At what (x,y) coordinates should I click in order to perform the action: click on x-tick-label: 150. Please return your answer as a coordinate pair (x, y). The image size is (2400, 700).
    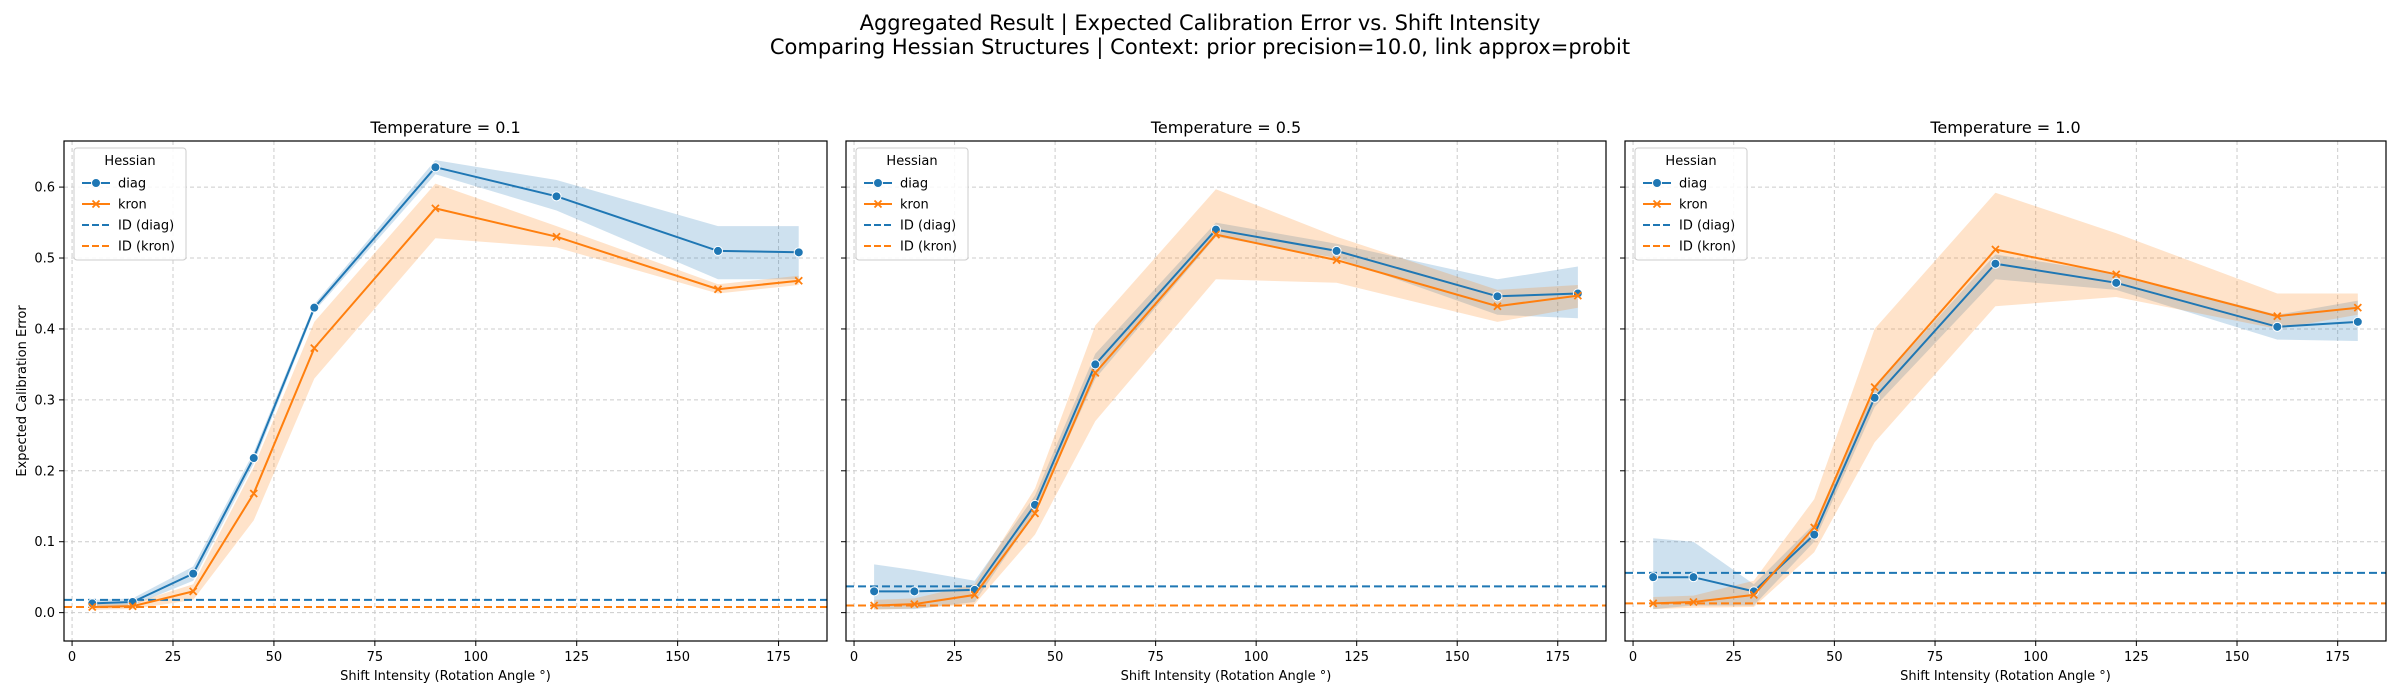
    Looking at the image, I should click on (677, 657).